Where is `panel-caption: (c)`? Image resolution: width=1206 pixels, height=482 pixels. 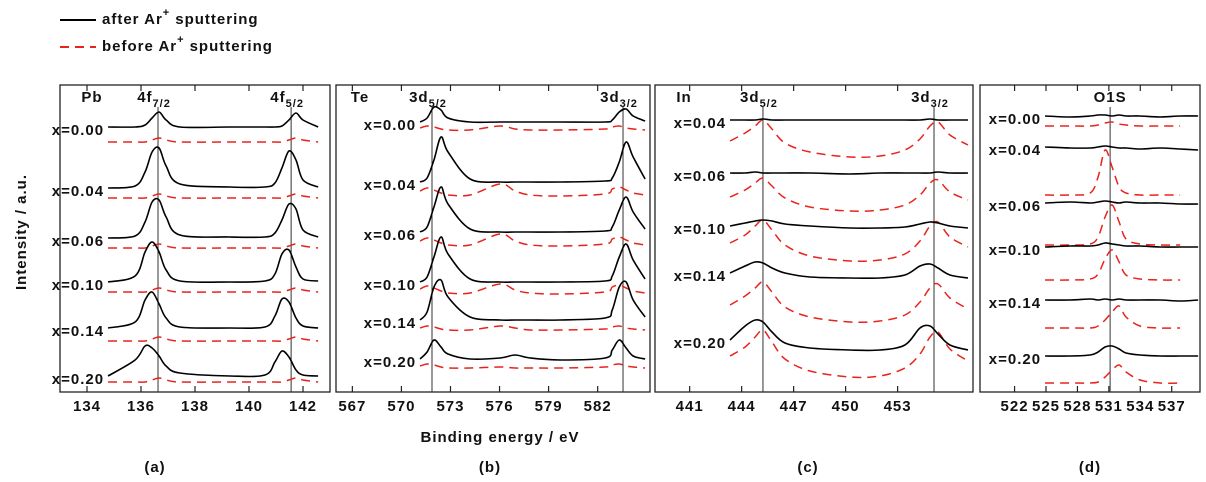
panel-caption: (c) is located at coordinates (807, 467).